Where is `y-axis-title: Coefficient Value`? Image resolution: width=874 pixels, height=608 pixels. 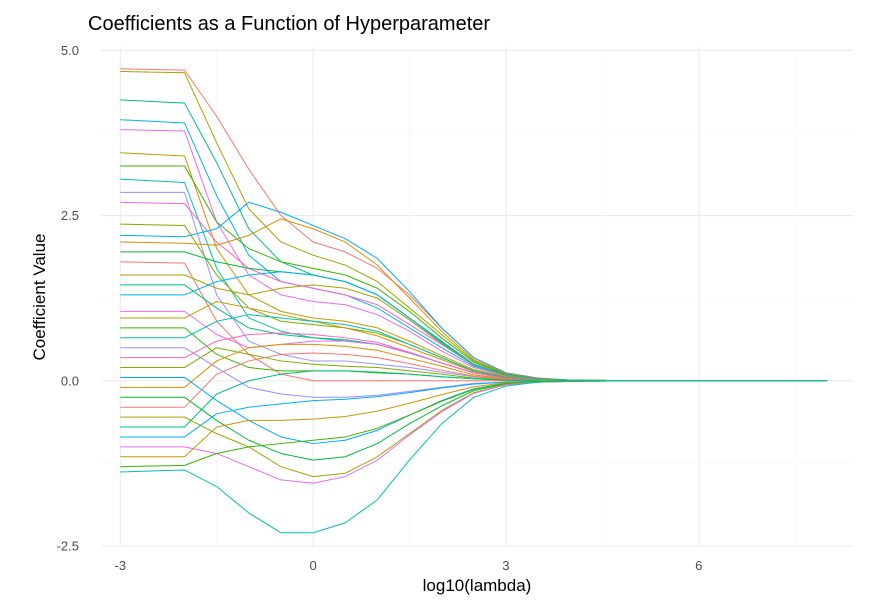 y-axis-title: Coefficient Value is located at coordinates (39, 297).